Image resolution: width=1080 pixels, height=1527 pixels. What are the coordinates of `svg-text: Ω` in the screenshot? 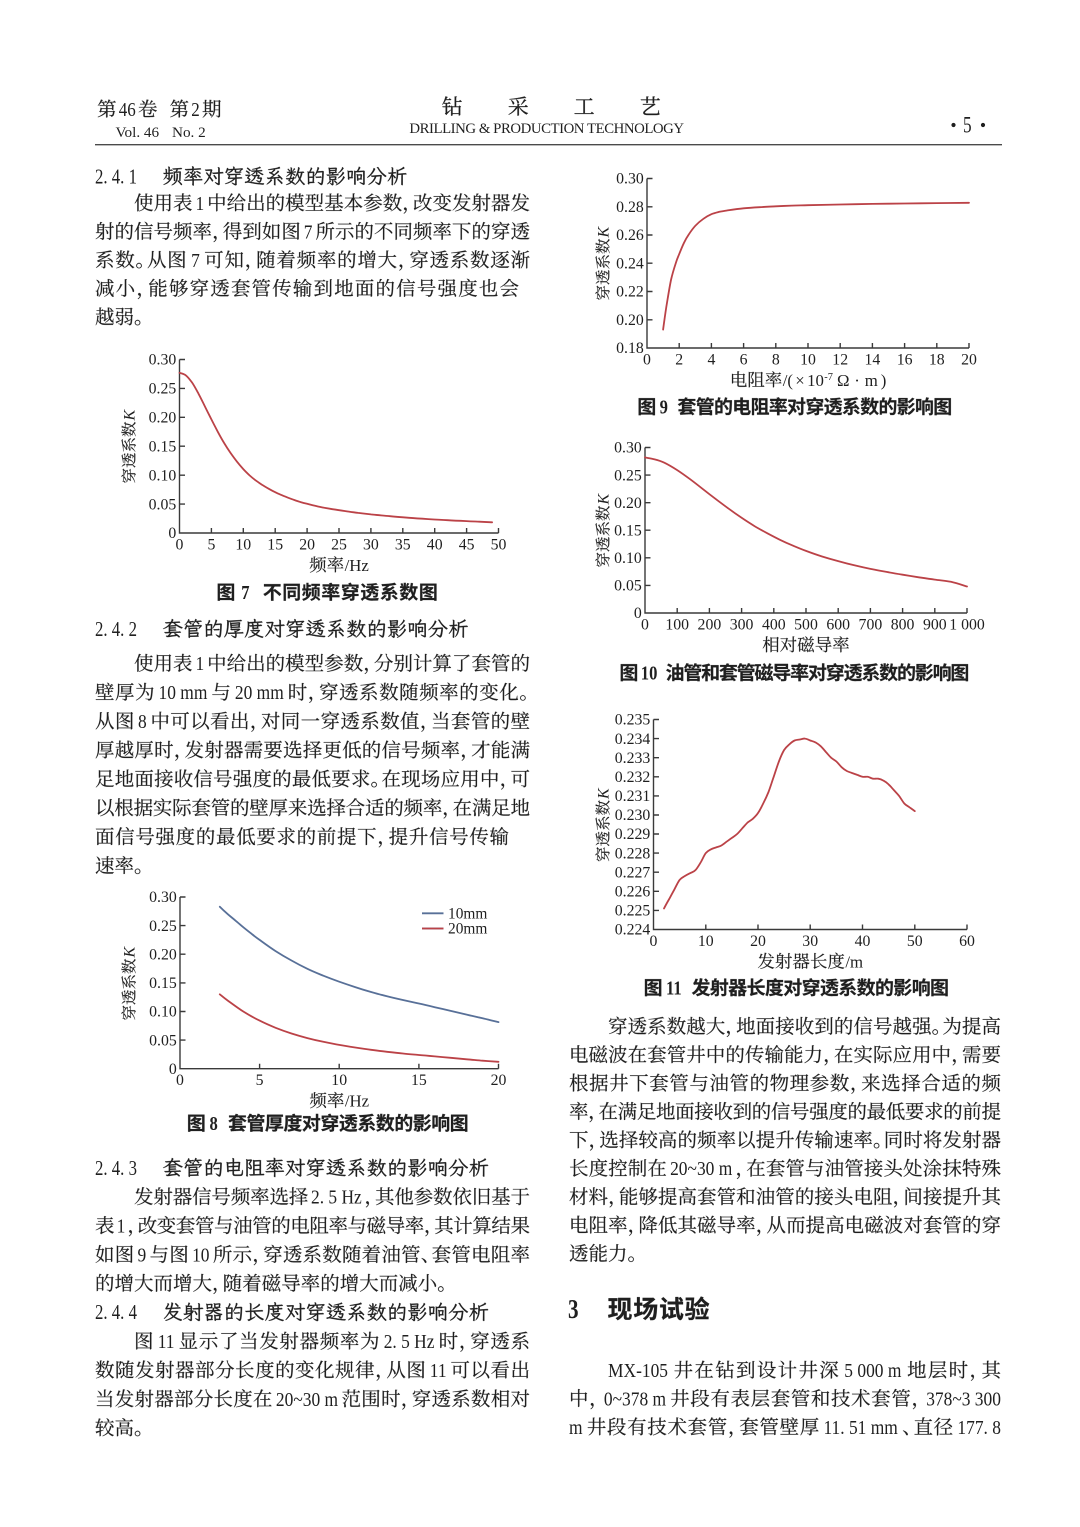 It's located at (843, 380).